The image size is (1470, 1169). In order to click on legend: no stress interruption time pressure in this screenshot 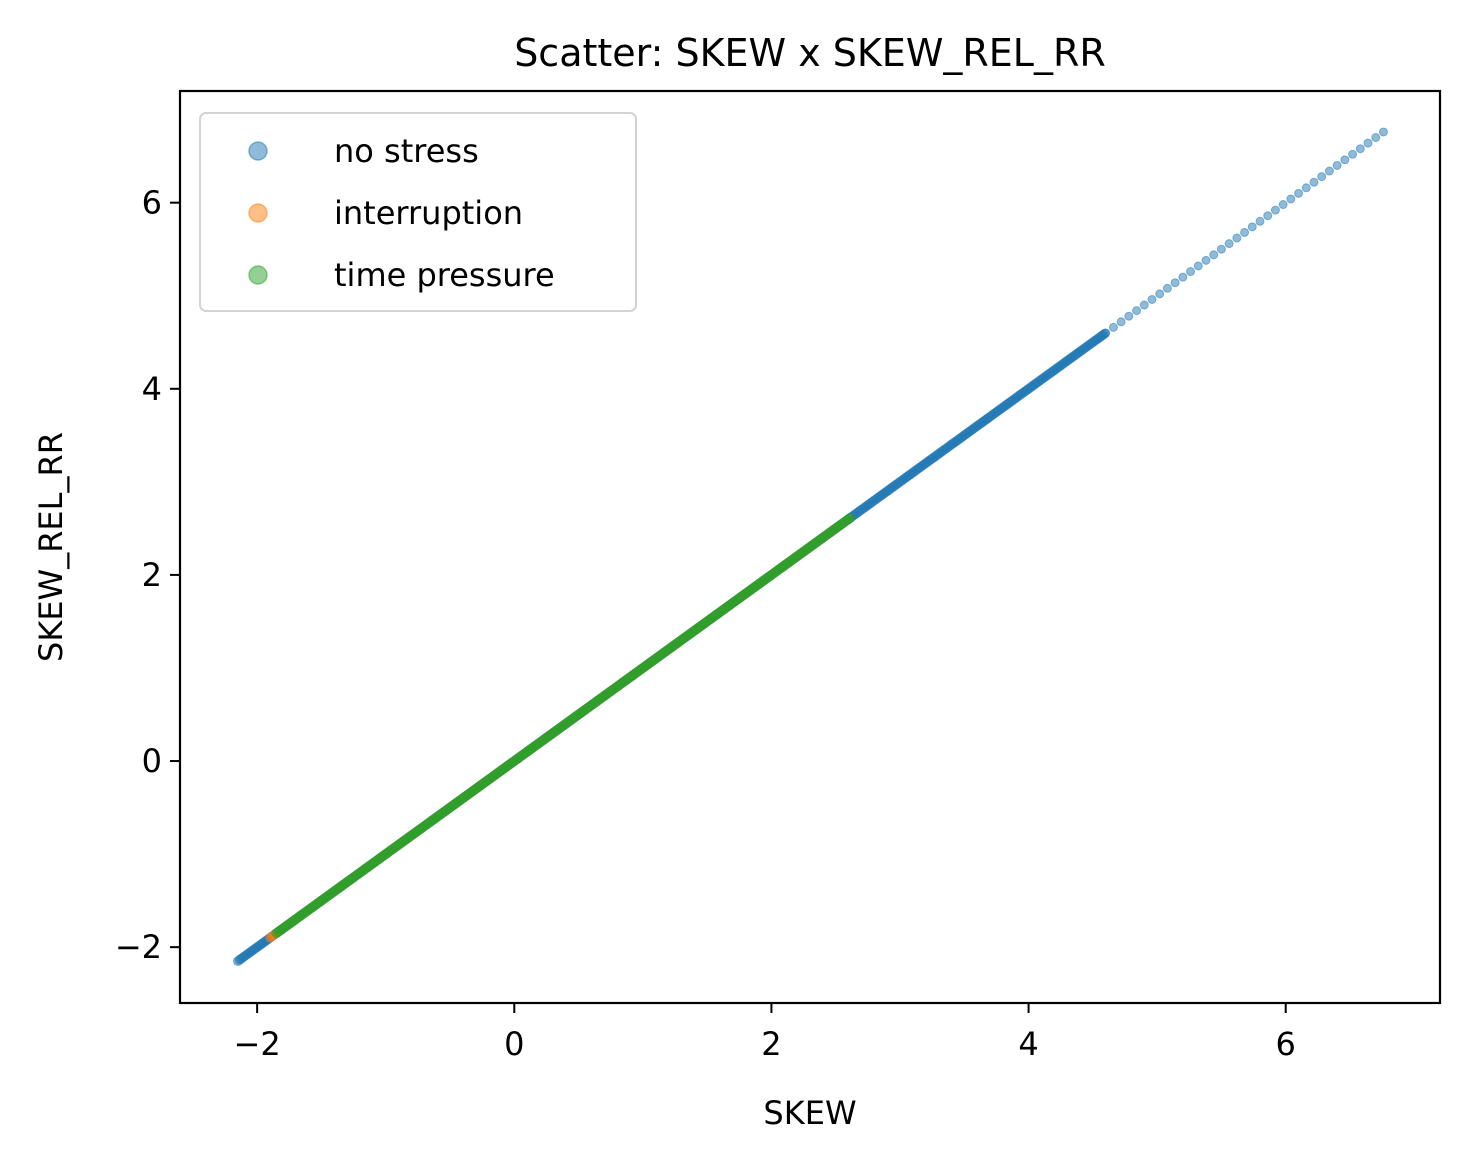, I will do `click(418, 212)`.